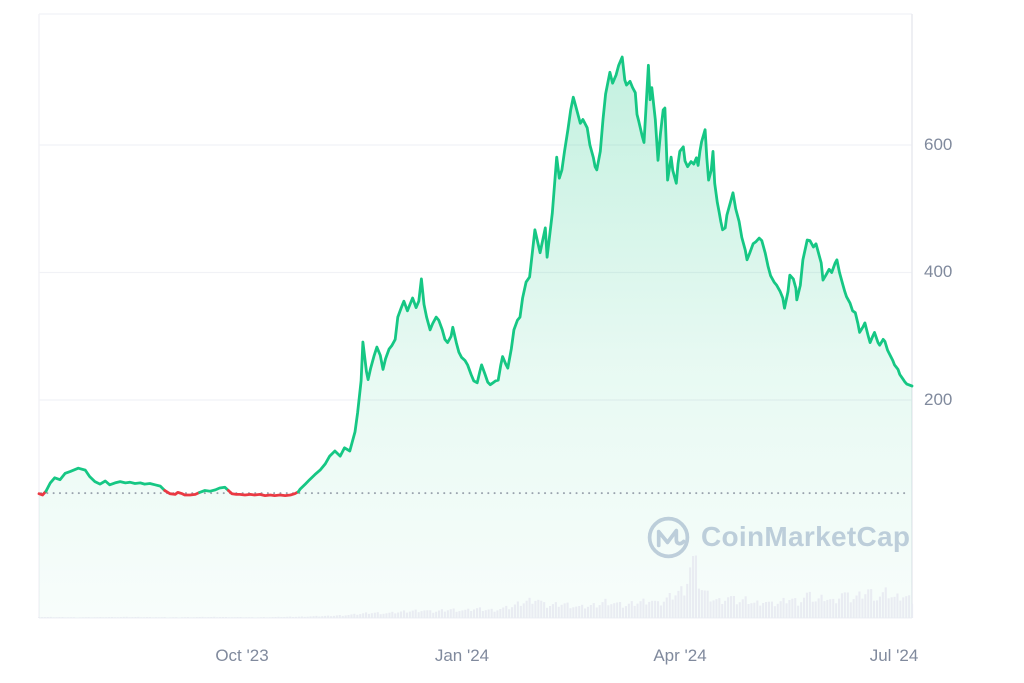 Image resolution: width=1024 pixels, height=683 pixels. What do you see at coordinates (938, 399) in the screenshot?
I see `y-axis-label-200: 200` at bounding box center [938, 399].